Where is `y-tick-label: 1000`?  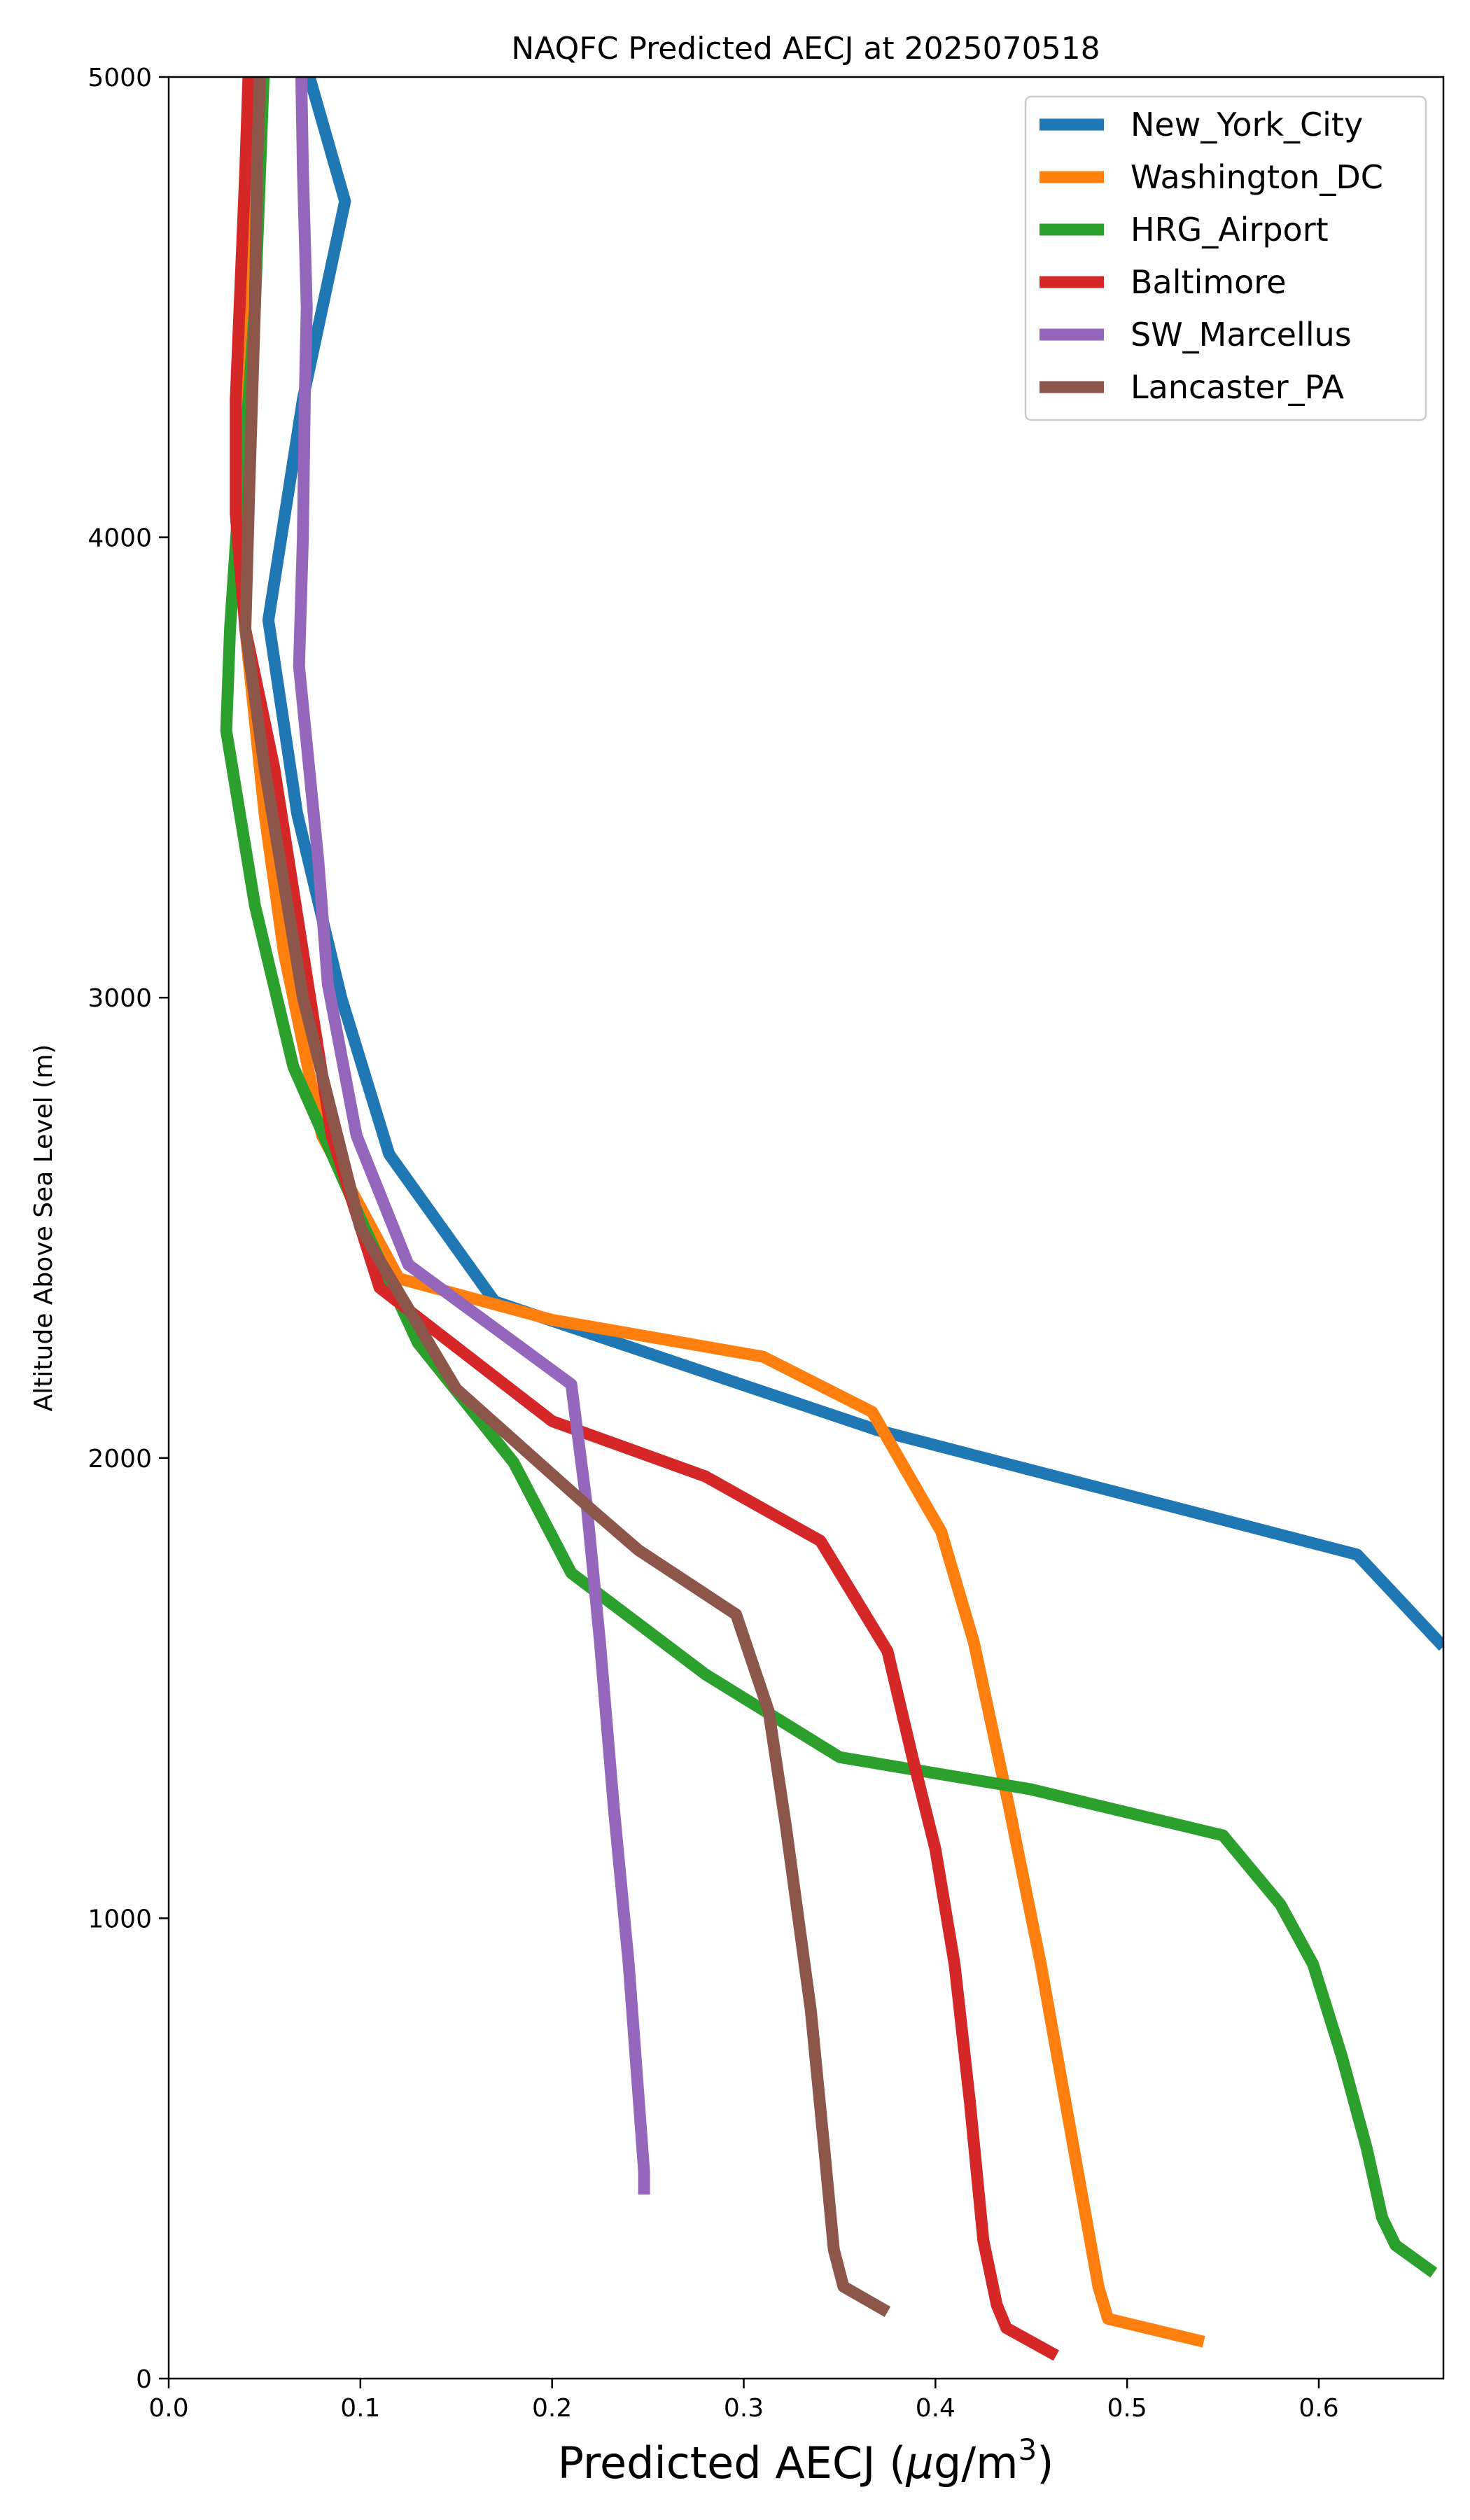
y-tick-label: 1000 is located at coordinates (120, 1919).